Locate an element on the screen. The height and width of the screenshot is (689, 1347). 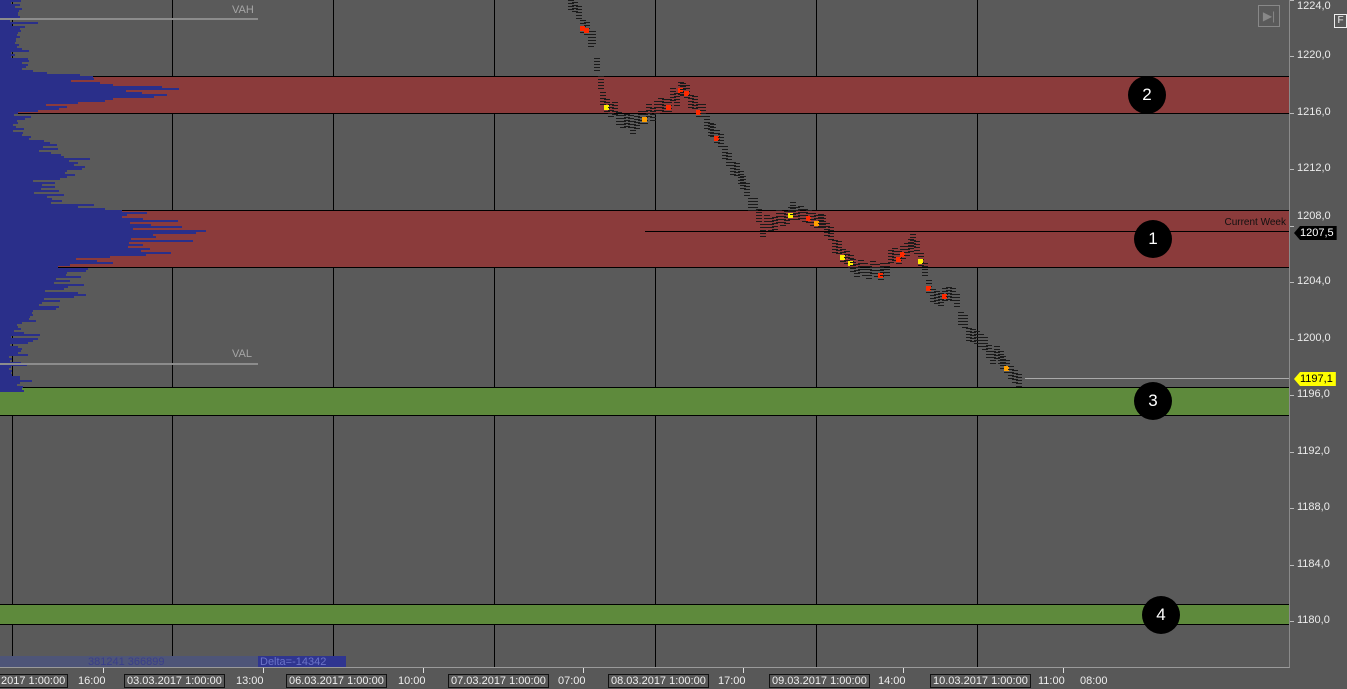
grid-line is located at coordinates (655, 333).